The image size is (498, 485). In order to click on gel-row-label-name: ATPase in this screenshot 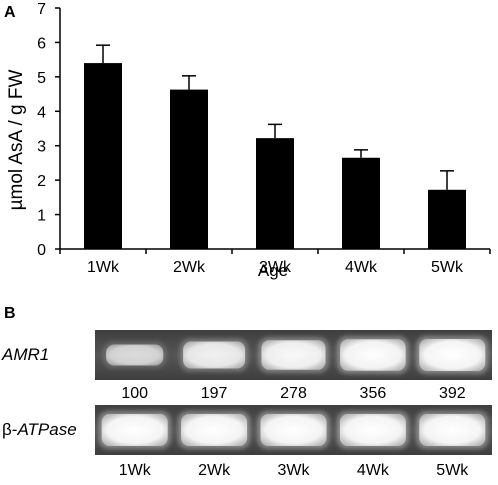, I will do `click(46, 429)`.